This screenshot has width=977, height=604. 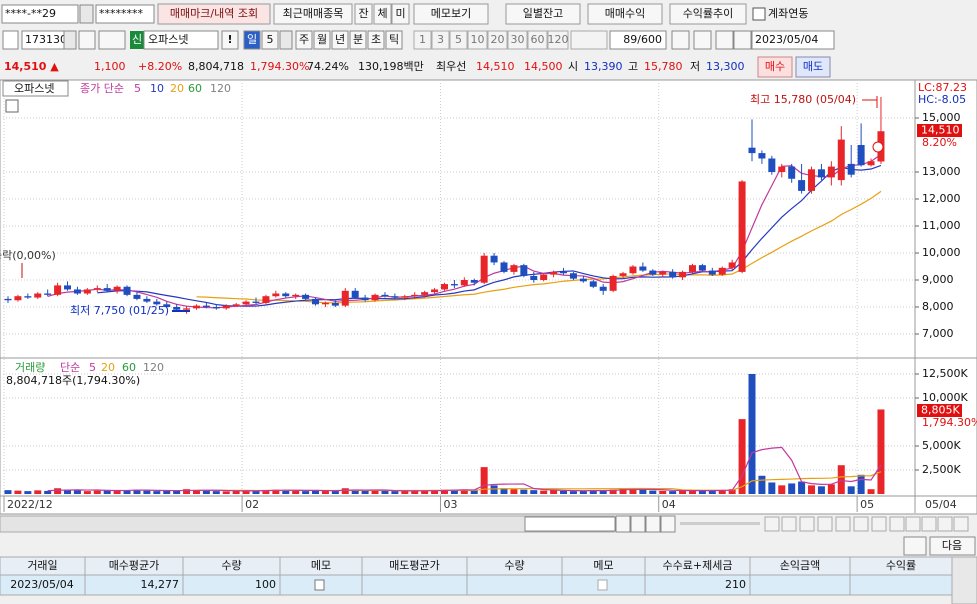 I want to click on code-dropdown, so click(x=70, y=40).